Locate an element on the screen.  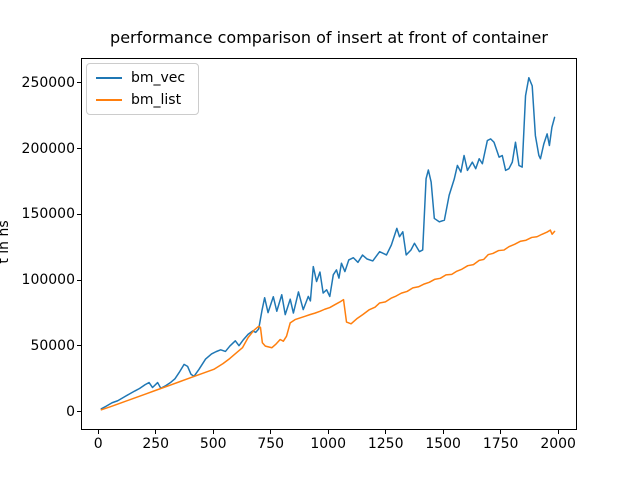
x-tick-label: 1500 is located at coordinates (443, 444).